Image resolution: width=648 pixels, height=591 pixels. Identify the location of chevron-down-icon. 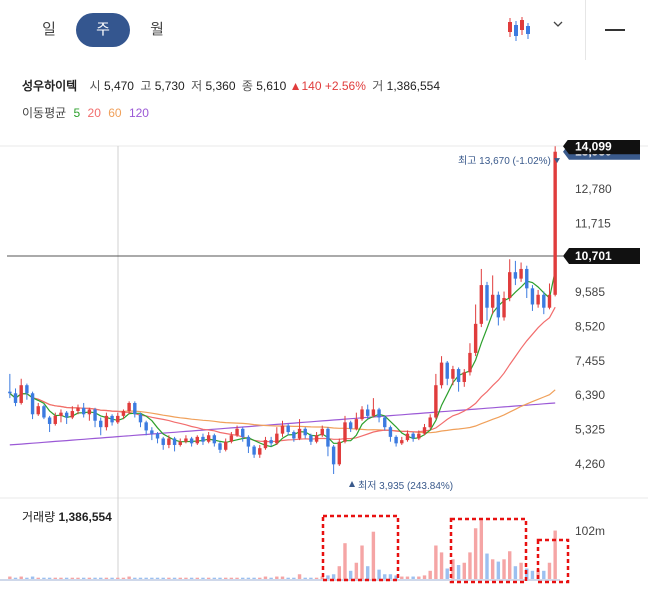
(558, 24).